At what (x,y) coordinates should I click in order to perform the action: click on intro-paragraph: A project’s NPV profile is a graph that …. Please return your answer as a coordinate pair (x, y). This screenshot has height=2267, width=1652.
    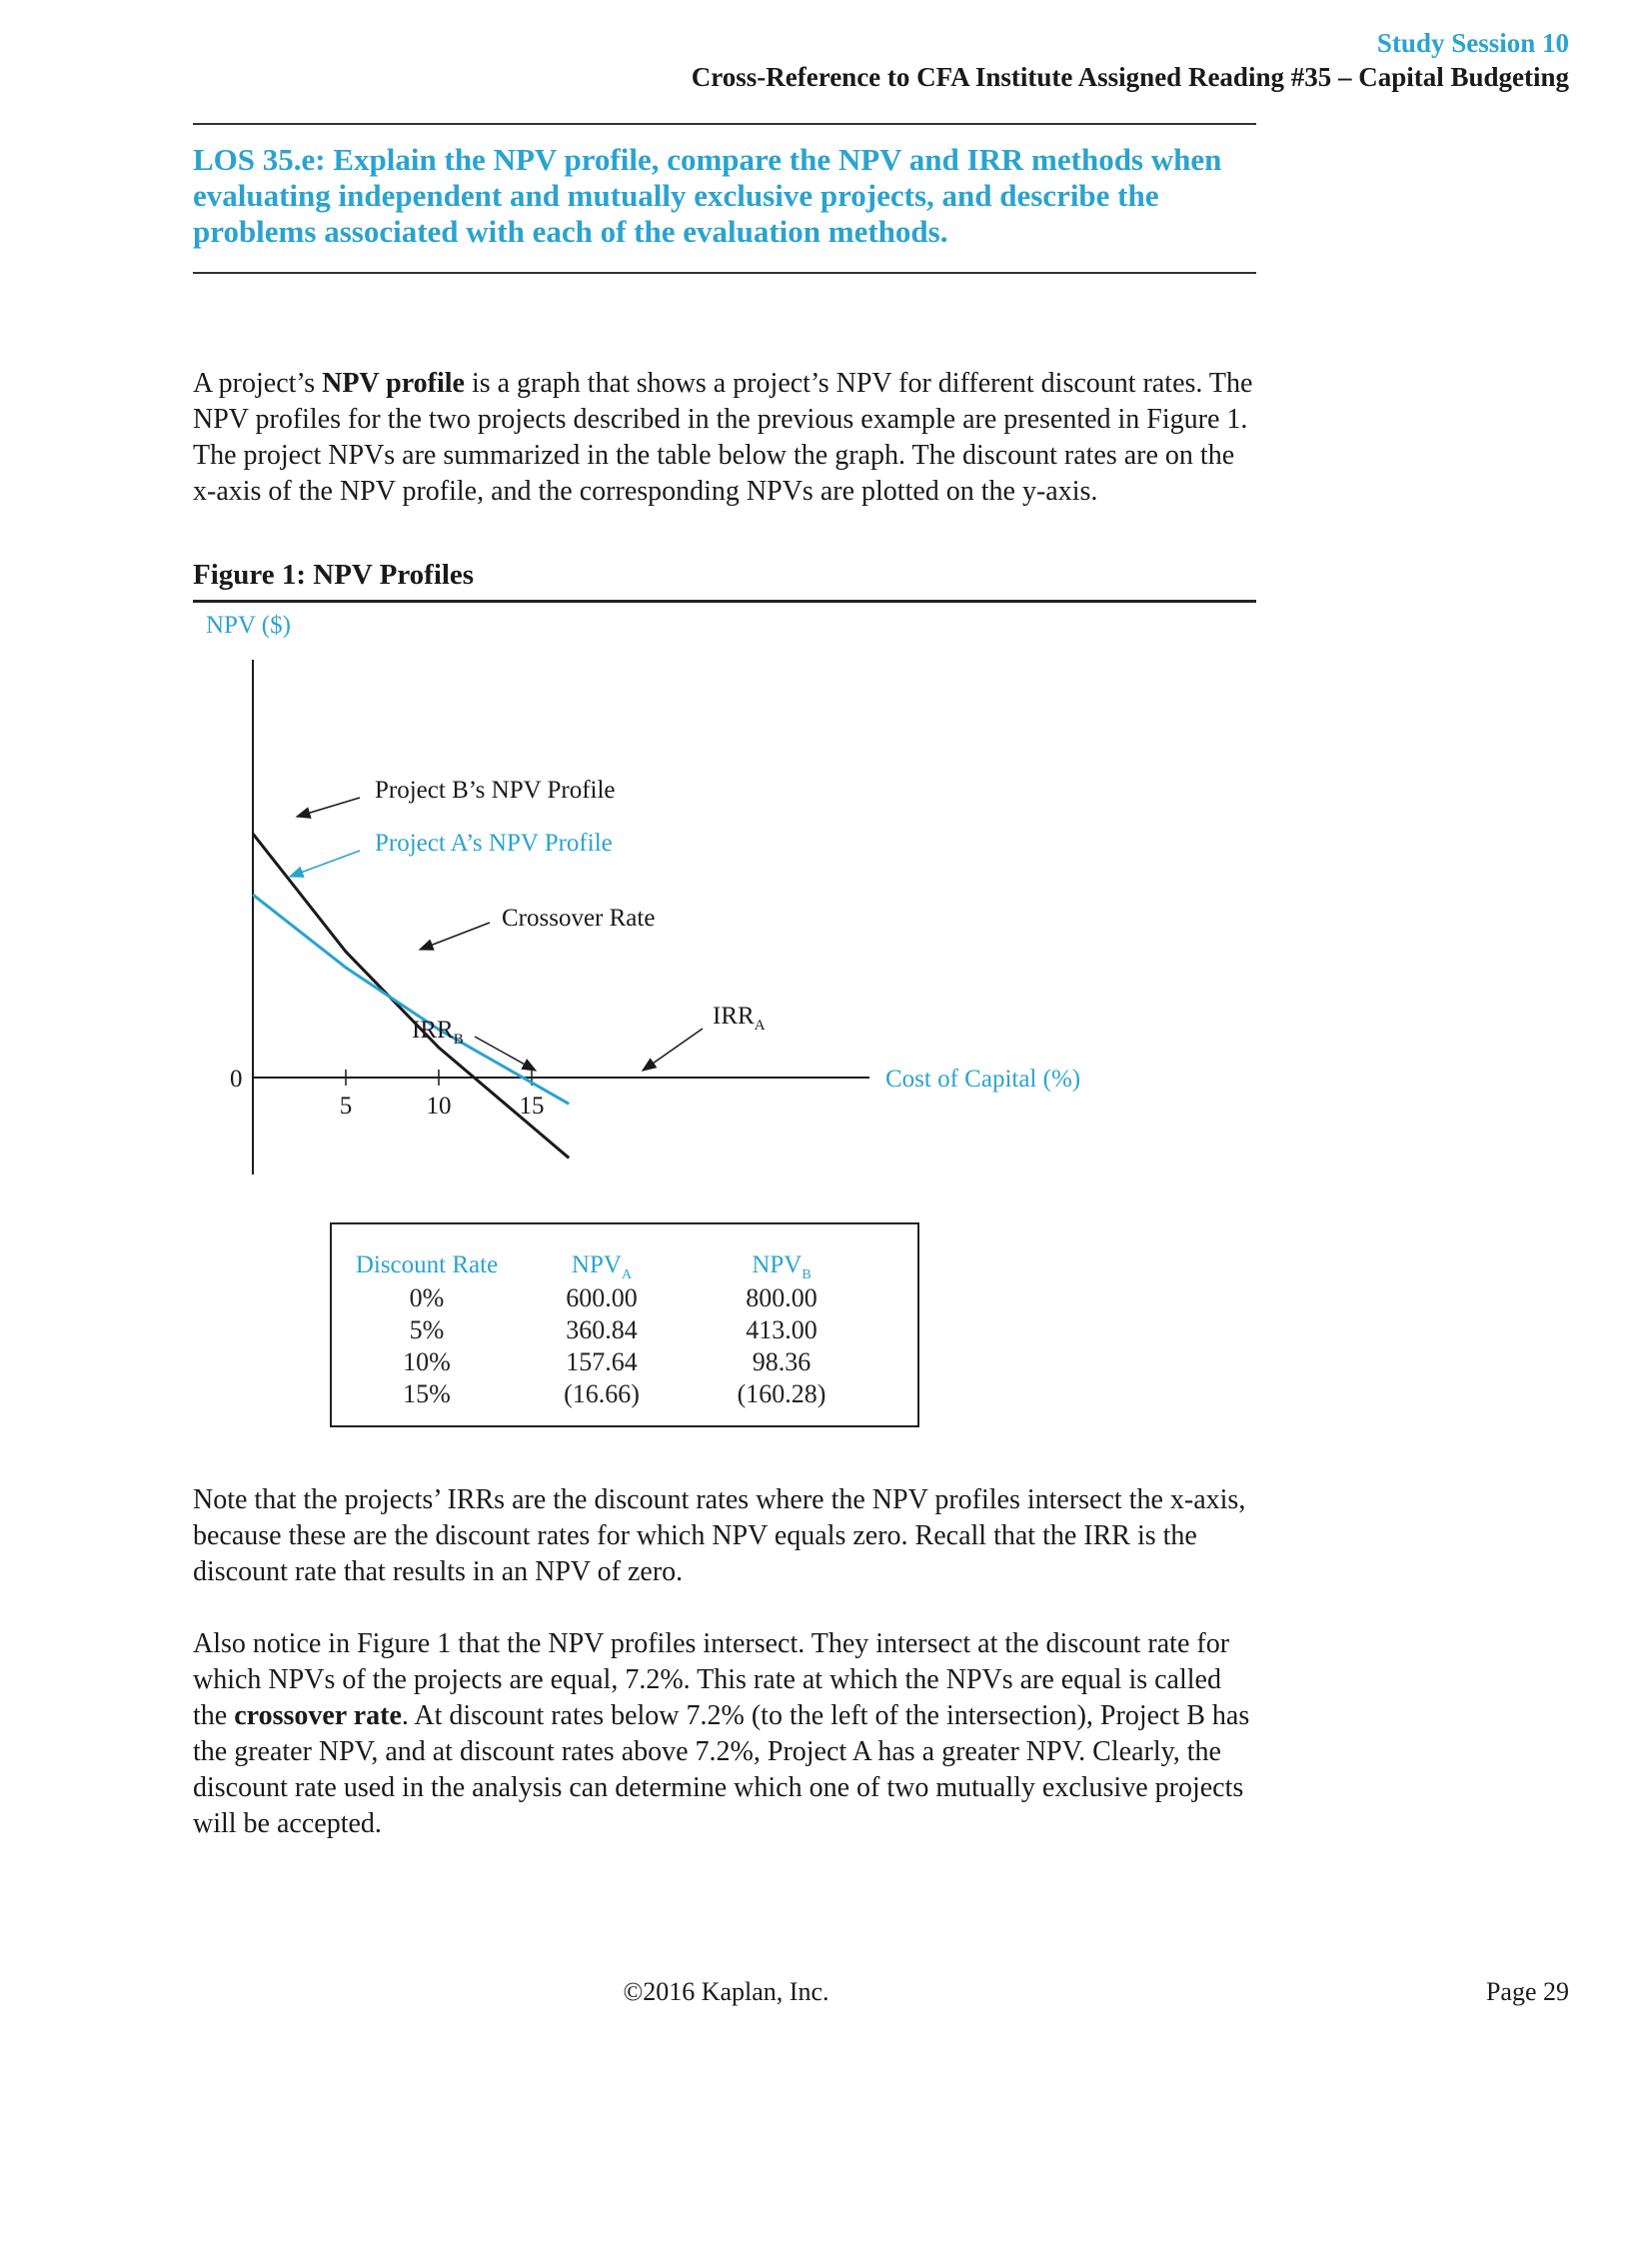
    Looking at the image, I should click on (724, 438).